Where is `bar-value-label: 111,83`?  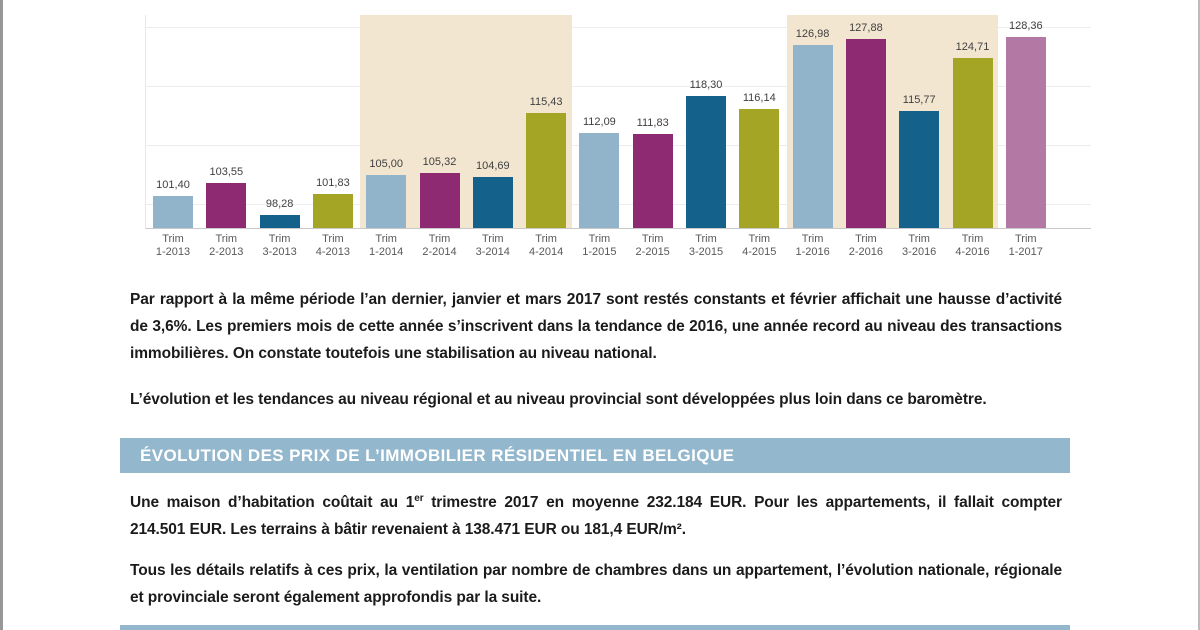
bar-value-label: 111,83 is located at coordinates (652, 123).